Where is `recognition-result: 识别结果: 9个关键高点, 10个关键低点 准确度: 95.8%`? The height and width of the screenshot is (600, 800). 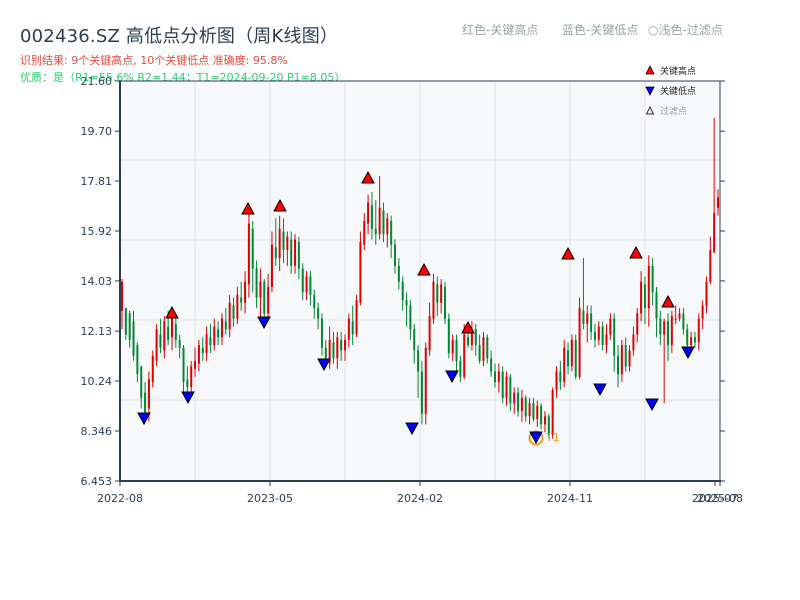
recognition-result: 识别结果: 9个关键高点, 10个关键低点 准确度: 95.8% is located at coordinates (154, 60).